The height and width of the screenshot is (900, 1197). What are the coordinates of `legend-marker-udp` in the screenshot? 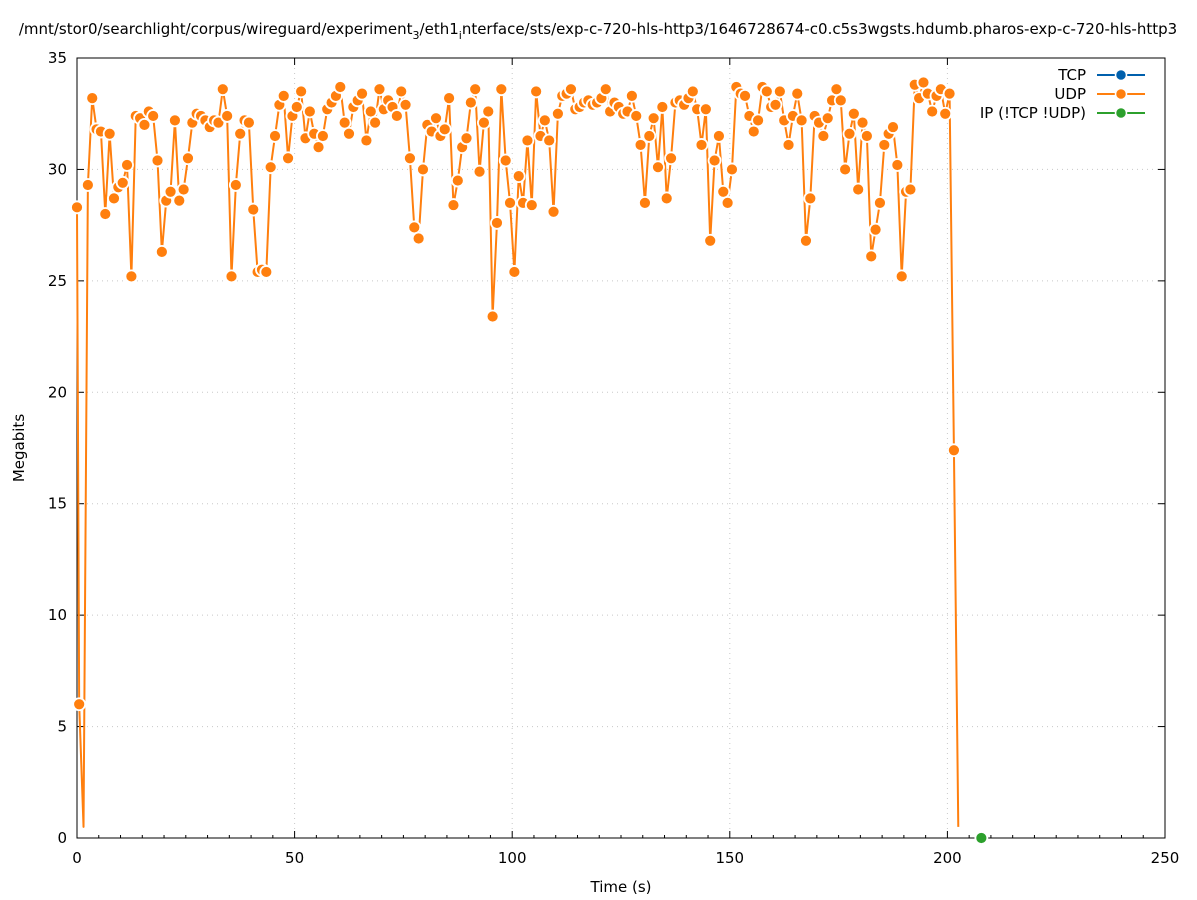 It's located at (1121, 94).